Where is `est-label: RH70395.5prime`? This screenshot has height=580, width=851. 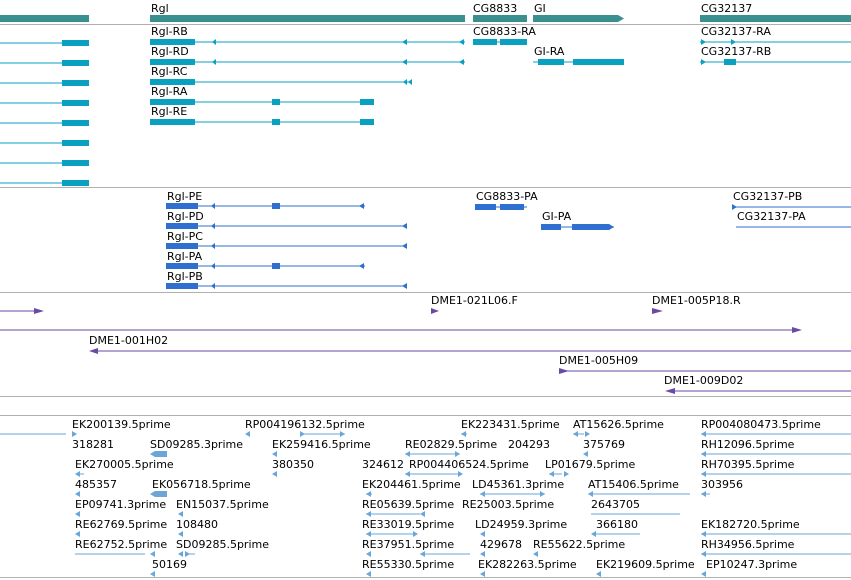 est-label: RH70395.5prime is located at coordinates (748, 464).